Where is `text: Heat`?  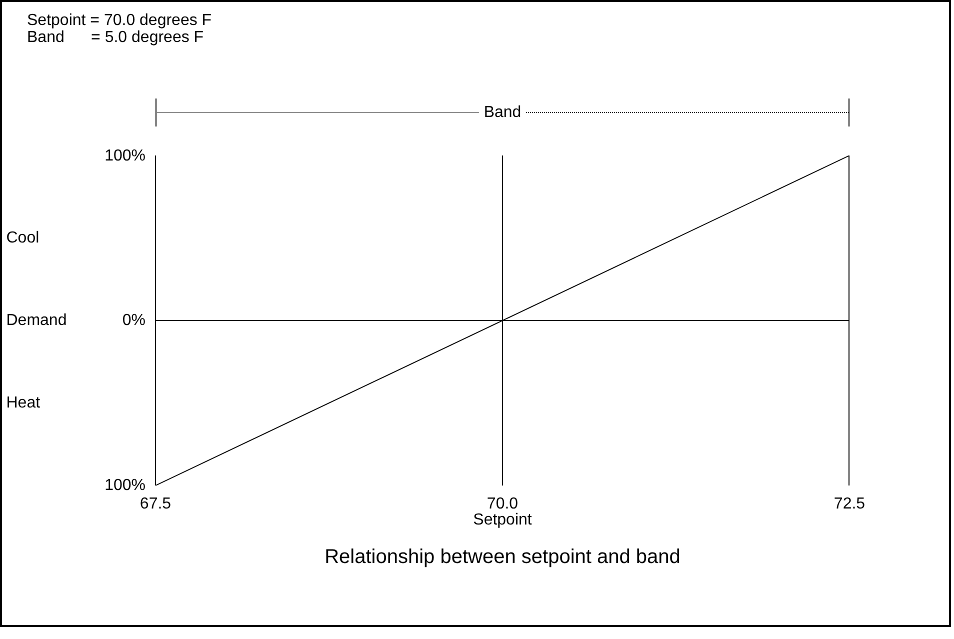
text: Heat is located at coordinates (23, 403).